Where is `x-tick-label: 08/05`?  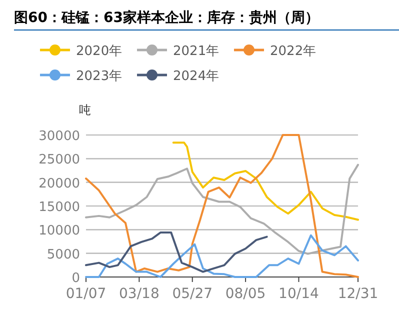 x-tick-label: 08/05 is located at coordinates (245, 294).